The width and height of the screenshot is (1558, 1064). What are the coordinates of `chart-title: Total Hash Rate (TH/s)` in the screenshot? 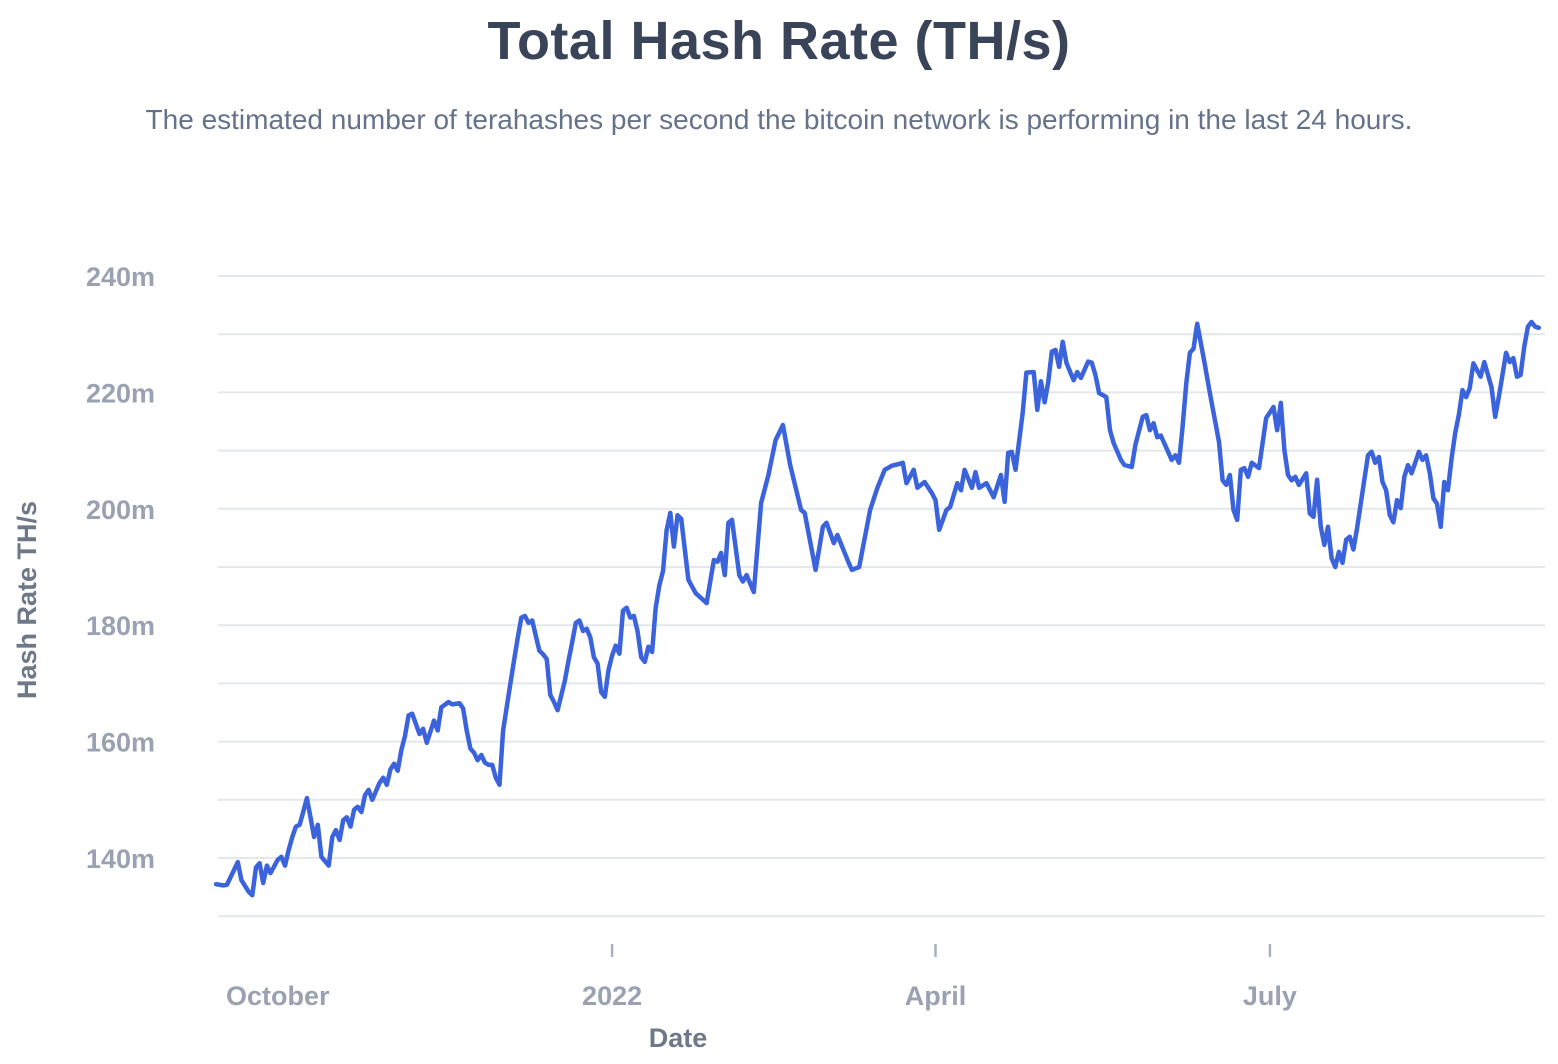 It's located at (779, 41).